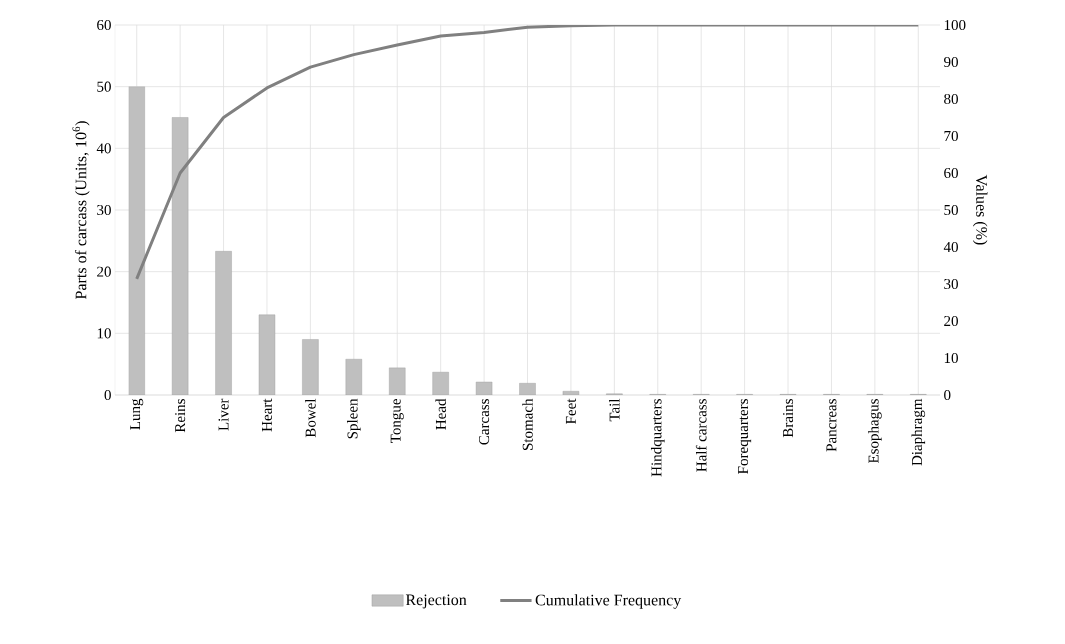 The height and width of the screenshot is (644, 1065). Describe the element at coordinates (104, 333) in the screenshot. I see `y-tick-label: 10` at that location.